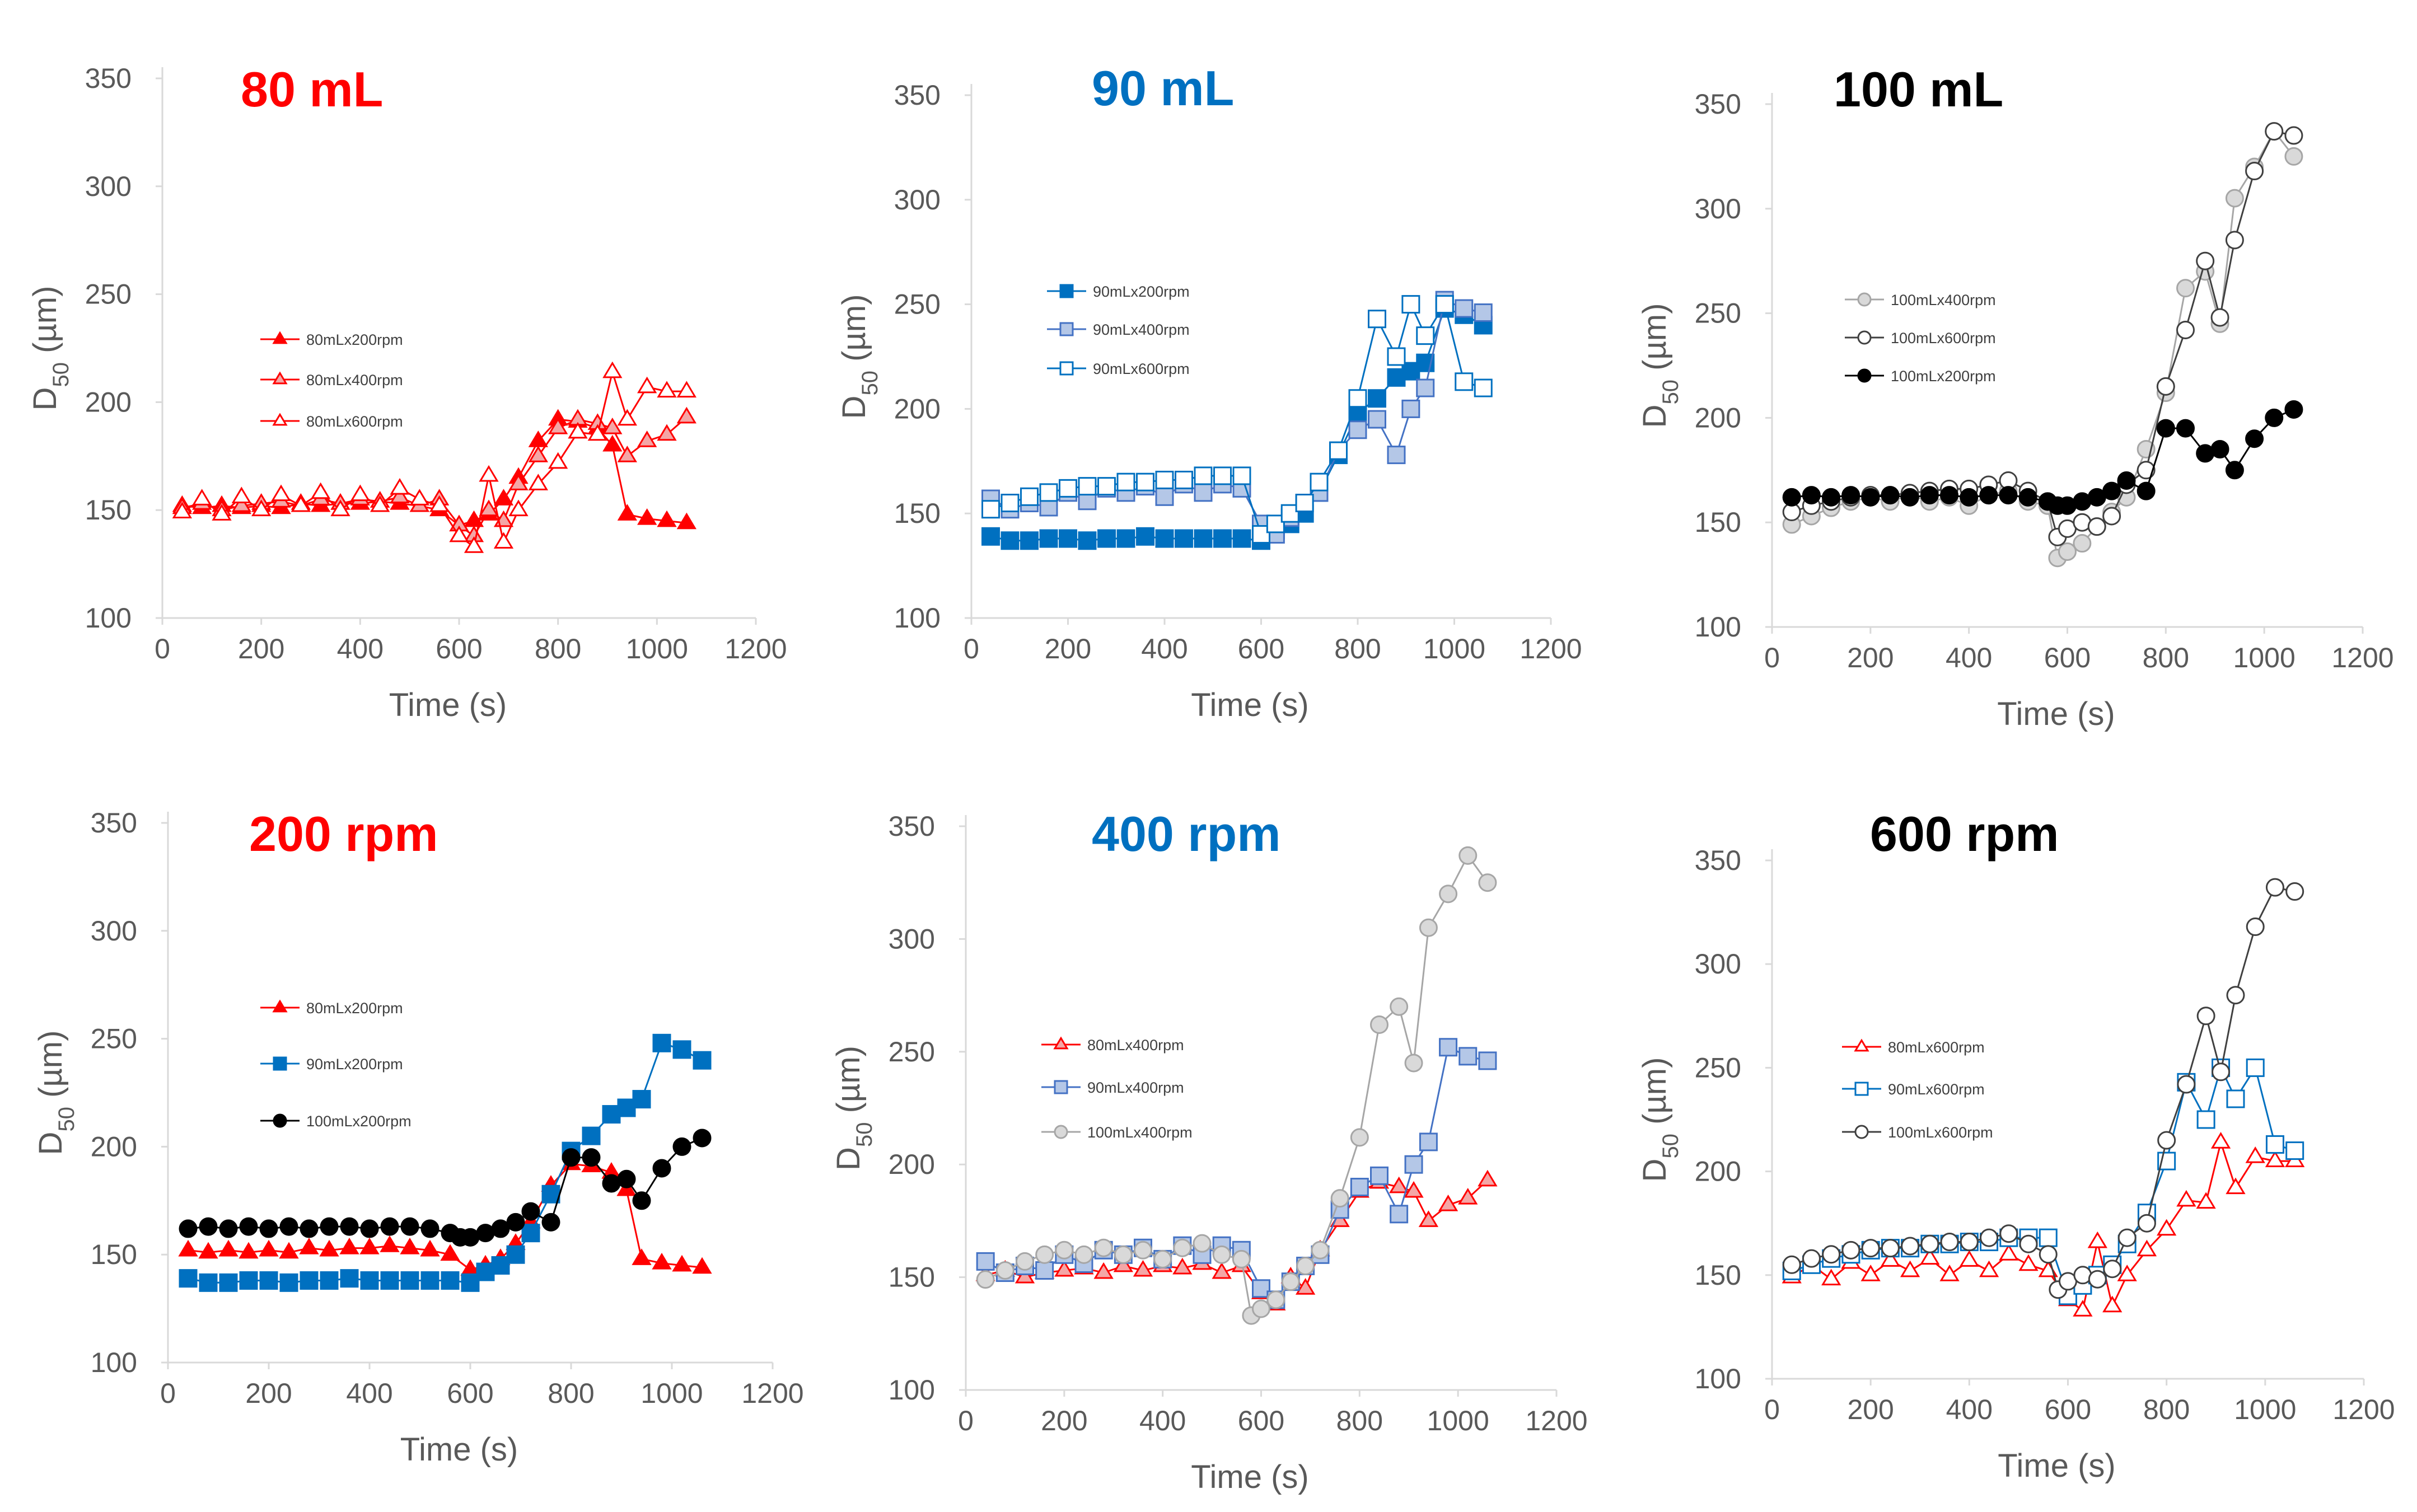  Describe the element at coordinates (912, 1390) in the screenshot. I see `y-tick-label: 100` at that location.